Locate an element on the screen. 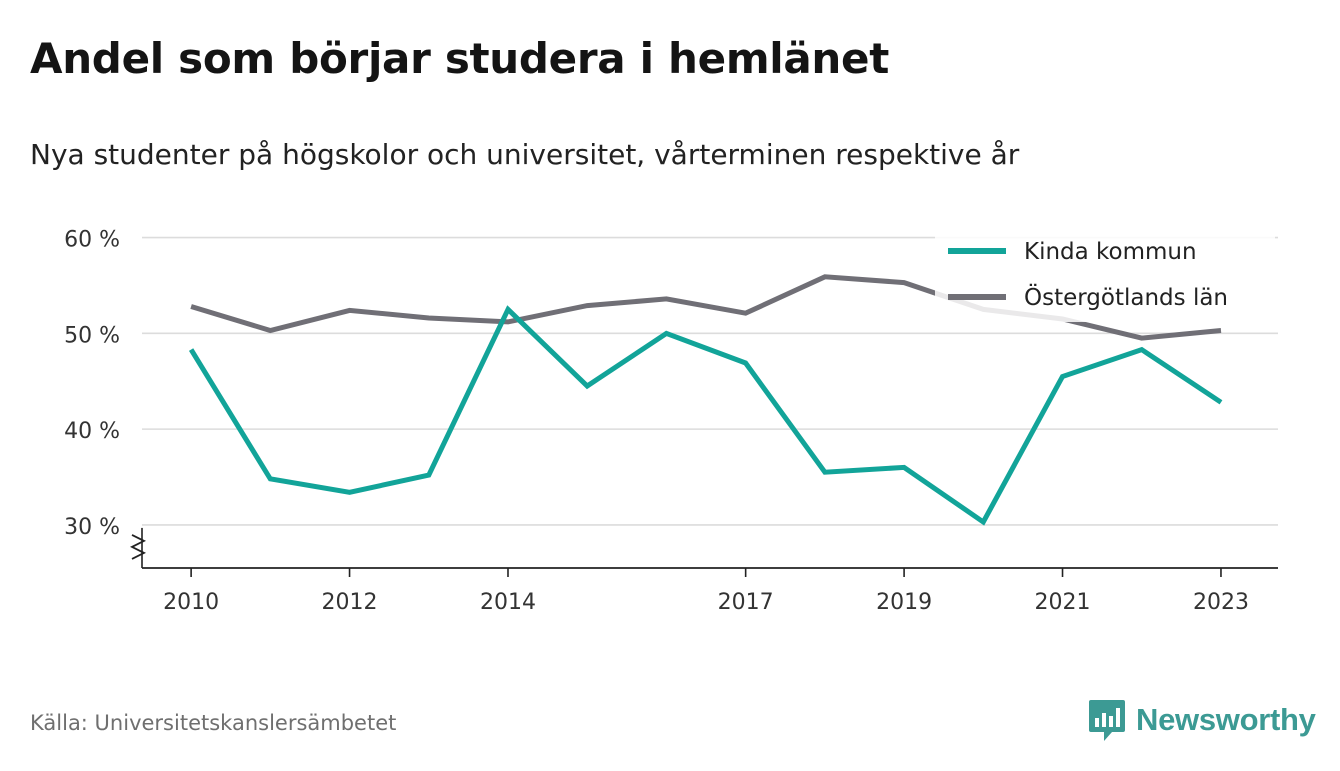 The image size is (1340, 771). brand-name: Newsworthy is located at coordinates (1226, 719).